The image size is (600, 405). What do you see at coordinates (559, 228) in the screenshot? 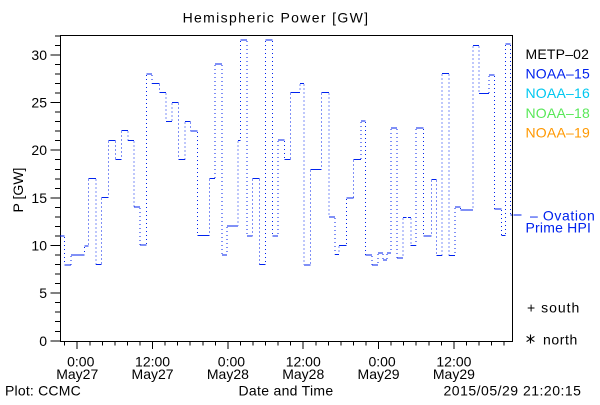
I see `svg-text: Prime HPI` at bounding box center [559, 228].